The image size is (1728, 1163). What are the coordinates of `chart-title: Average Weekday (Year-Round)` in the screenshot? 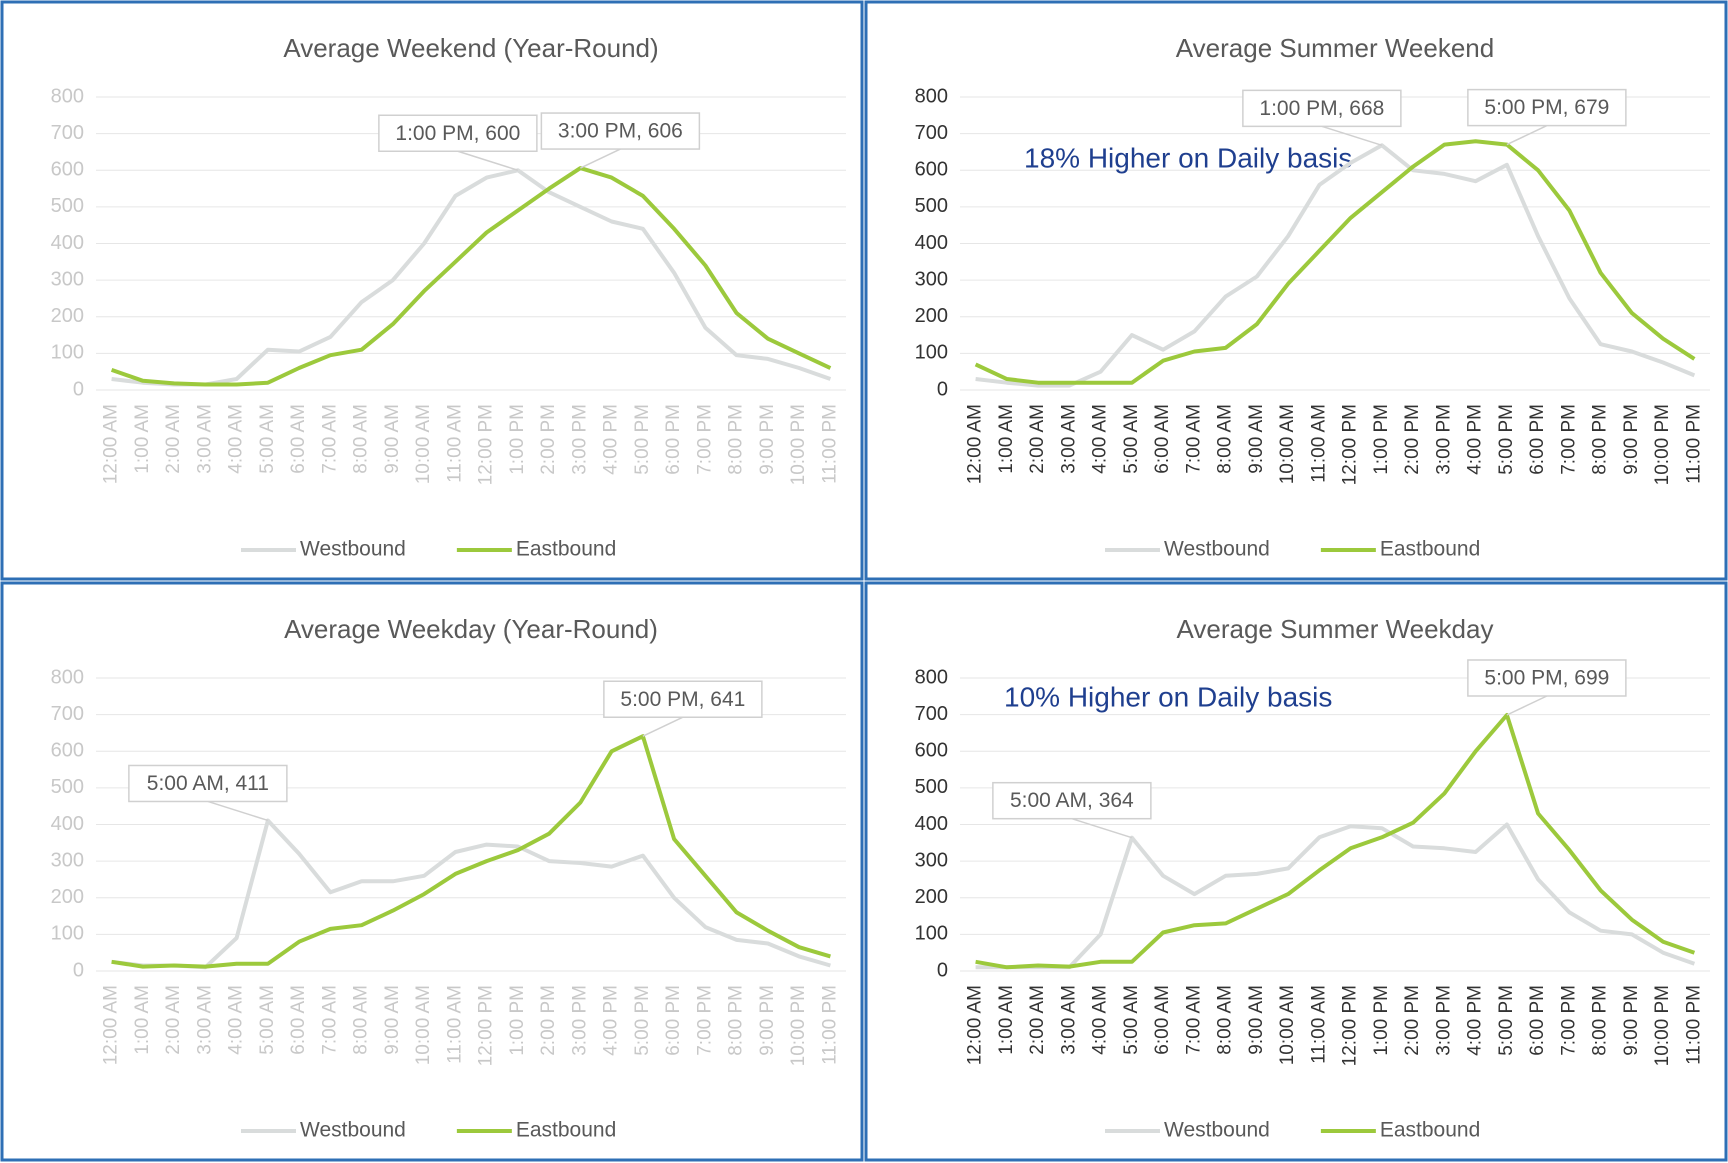 It's located at (471, 629).